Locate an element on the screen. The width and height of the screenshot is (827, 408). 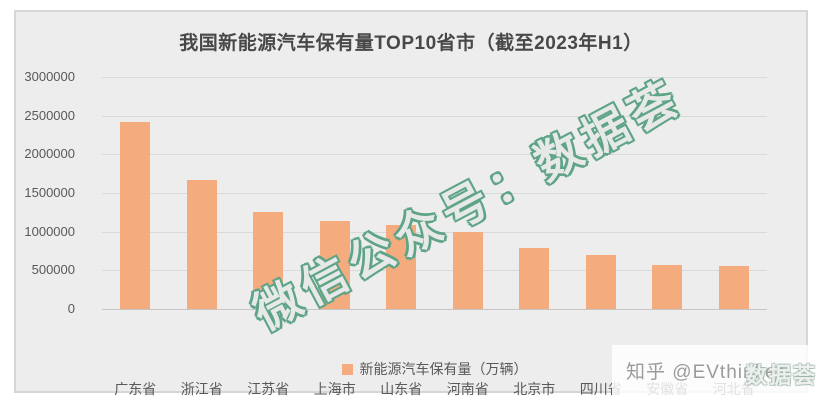
bar-江苏省 is located at coordinates (268, 260).